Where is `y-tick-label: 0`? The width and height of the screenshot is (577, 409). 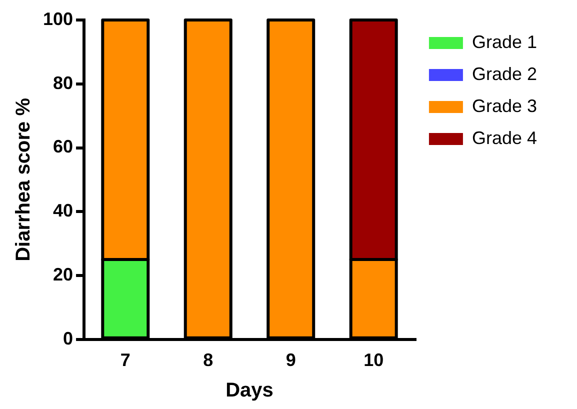
y-tick-label: 0 is located at coordinates (68, 338).